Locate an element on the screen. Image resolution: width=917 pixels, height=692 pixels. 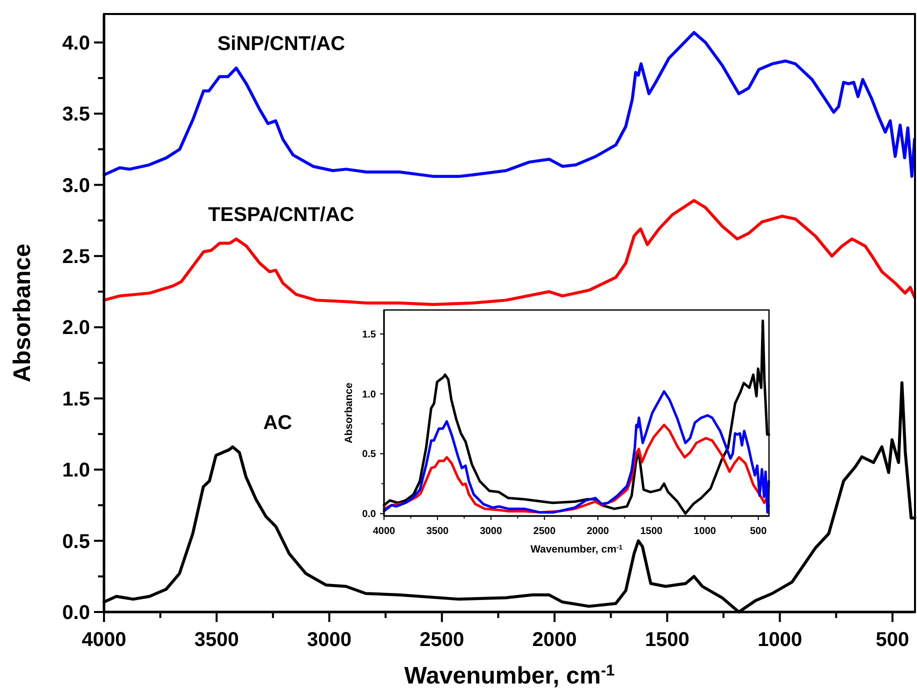
series-label: AC is located at coordinates (277, 423).